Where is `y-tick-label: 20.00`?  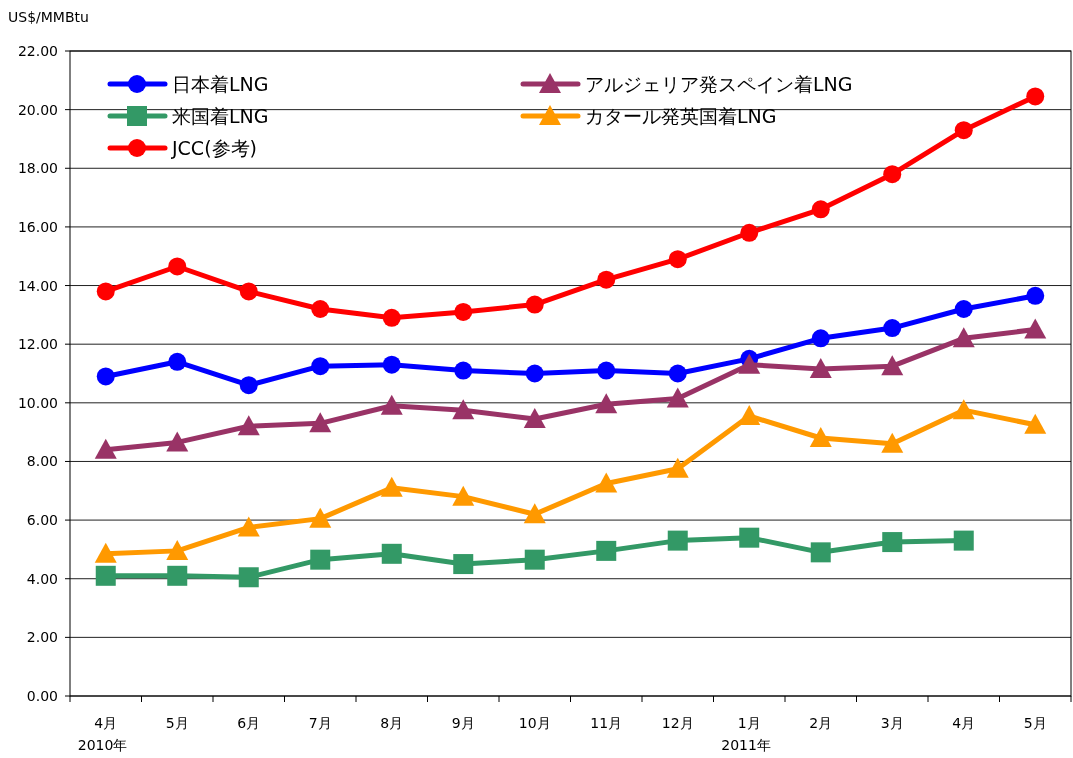 y-tick-label: 20.00 is located at coordinates (37, 109).